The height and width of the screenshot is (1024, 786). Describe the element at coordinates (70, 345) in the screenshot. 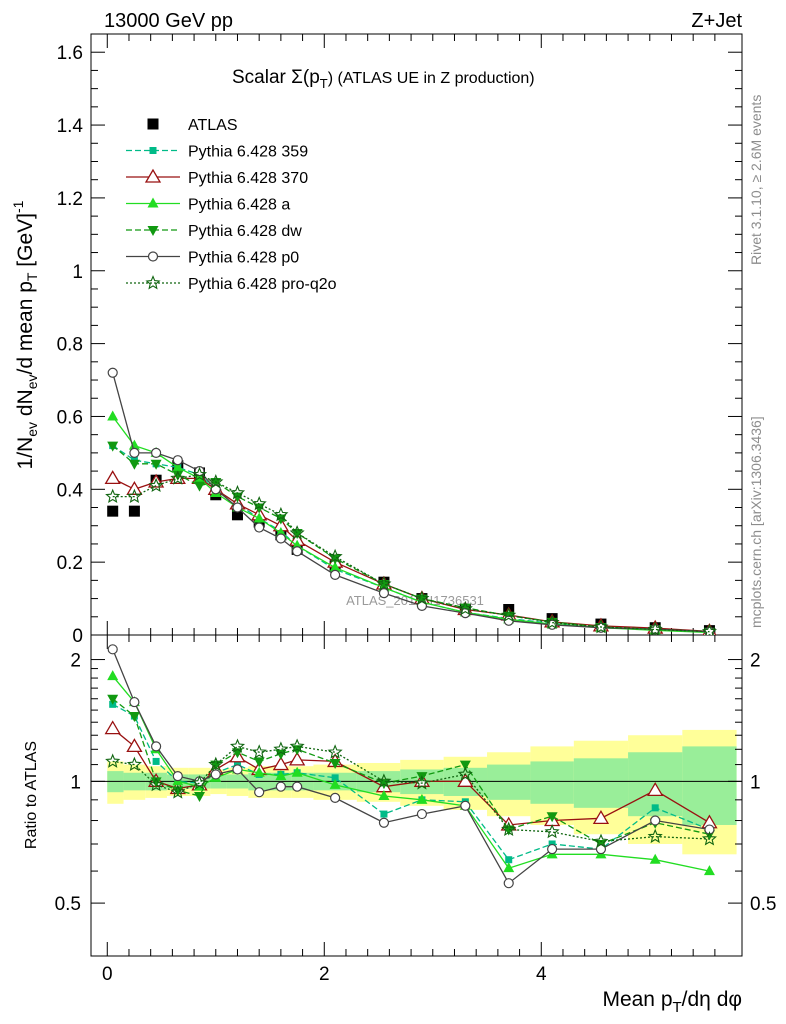

I see `main-ytick-label: 0.8` at that location.